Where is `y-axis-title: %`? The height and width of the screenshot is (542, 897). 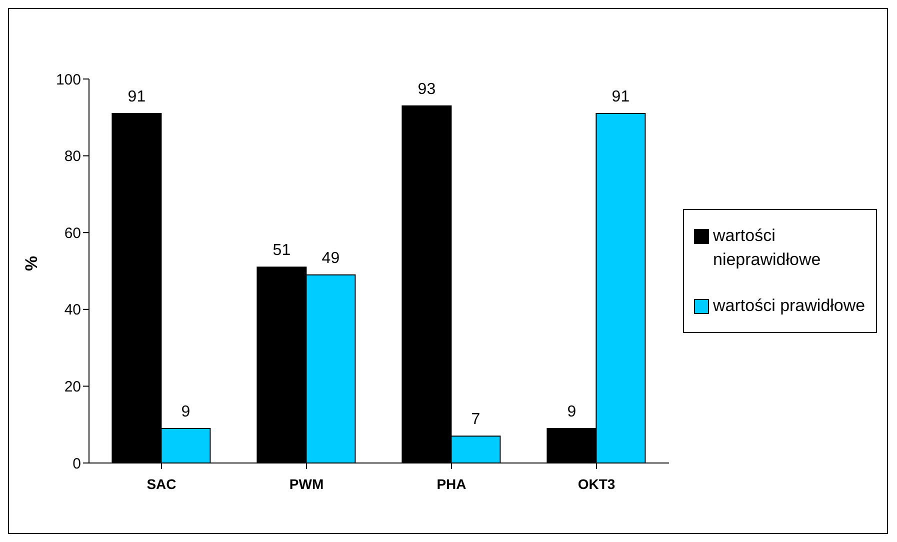 y-axis-title: % is located at coordinates (32, 263).